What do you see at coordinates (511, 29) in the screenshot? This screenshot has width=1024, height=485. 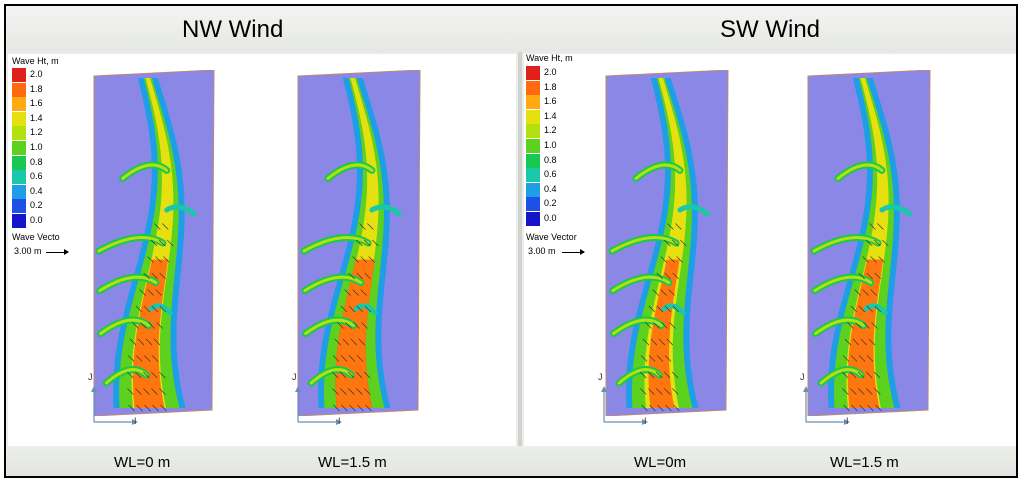 I see `header-bar` at bounding box center [511, 29].